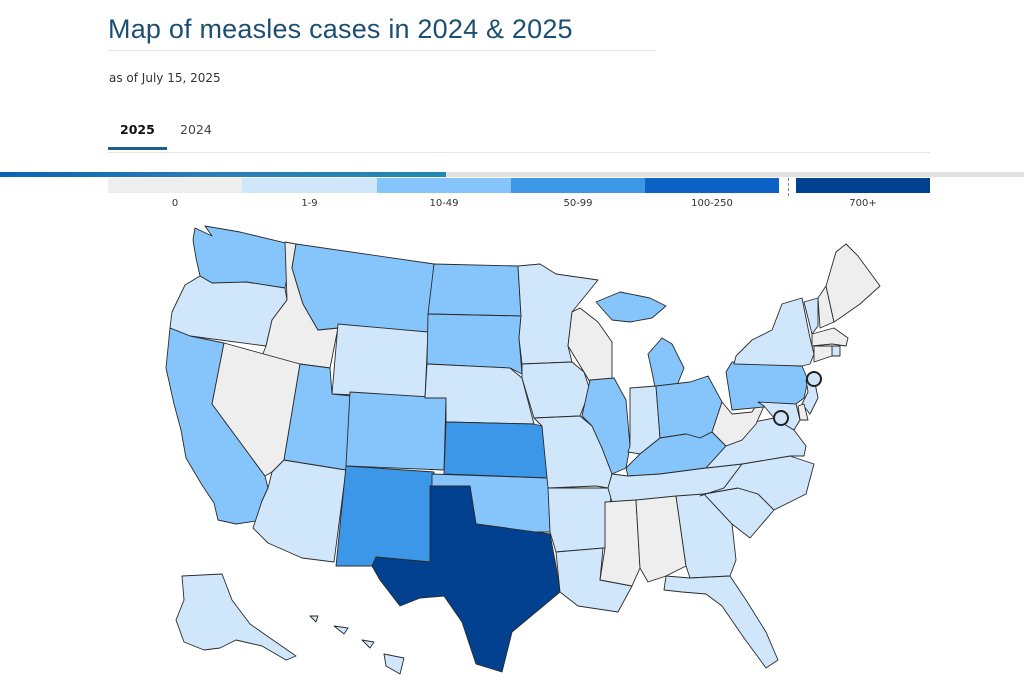  Describe the element at coordinates (797, 398) in the screenshot. I see `markers-layer` at that location.